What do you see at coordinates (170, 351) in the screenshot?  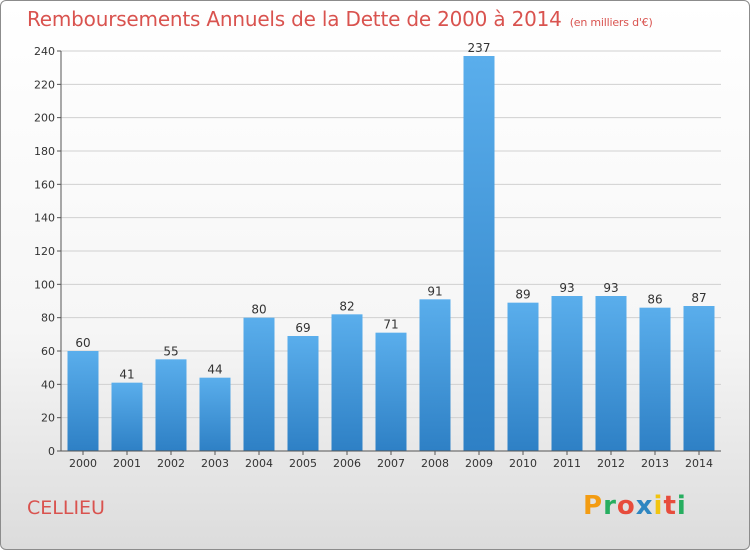 I see `data-label-2002: 55` at bounding box center [170, 351].